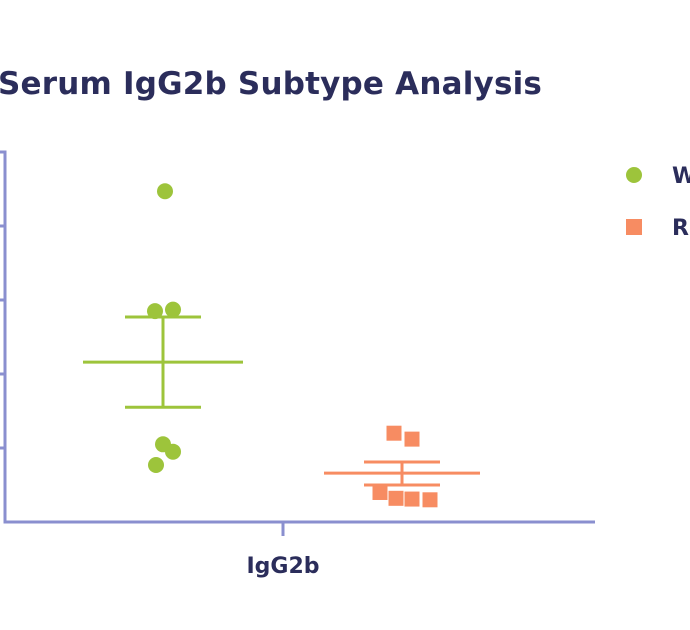 This screenshot has height=630, width=690. What do you see at coordinates (402, 466) in the screenshot?
I see `series-r` at bounding box center [402, 466].